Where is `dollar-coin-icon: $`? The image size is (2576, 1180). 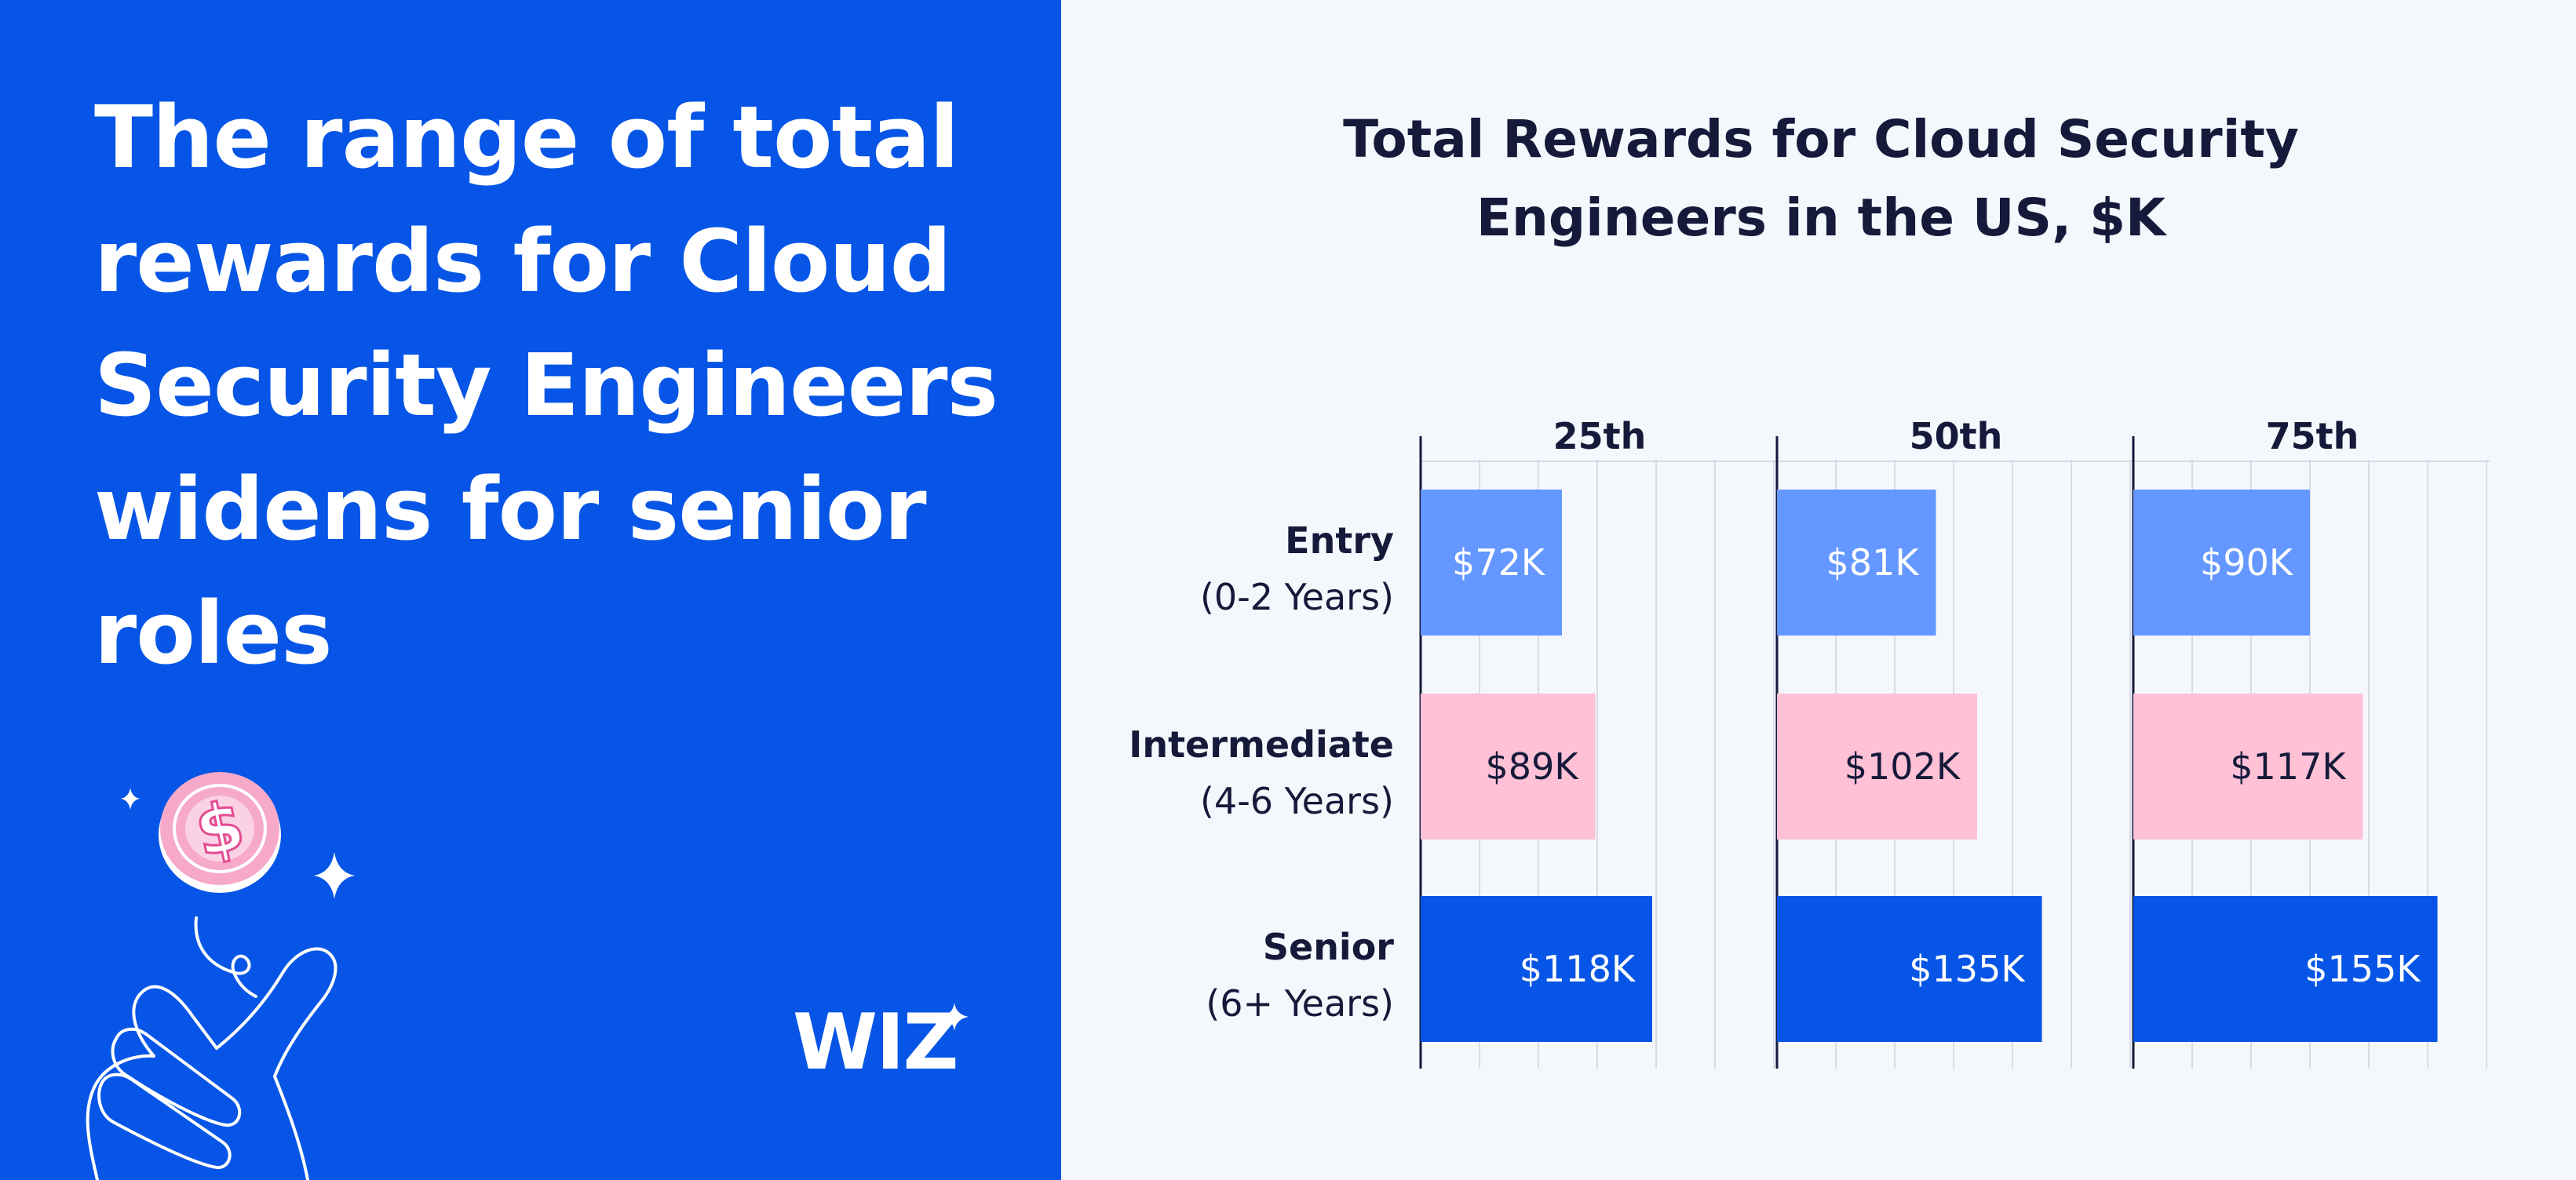 dollar-coin-icon: $ is located at coordinates (220, 832).